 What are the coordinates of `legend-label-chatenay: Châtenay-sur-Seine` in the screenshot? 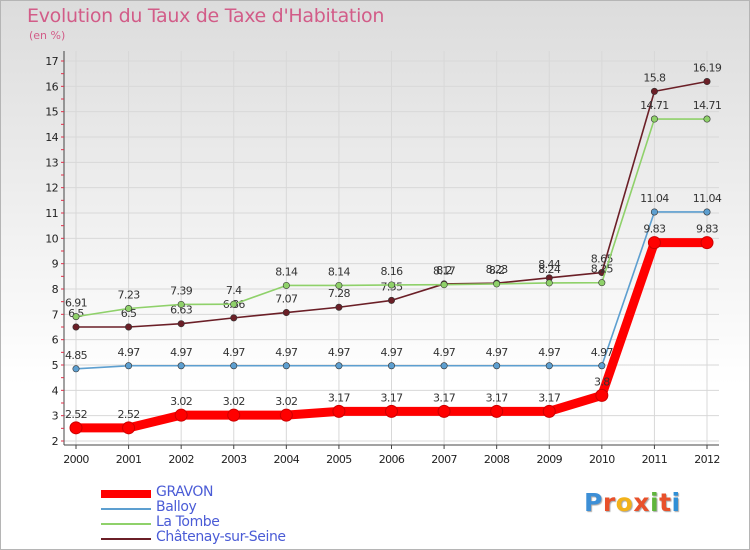 It's located at (221, 537).